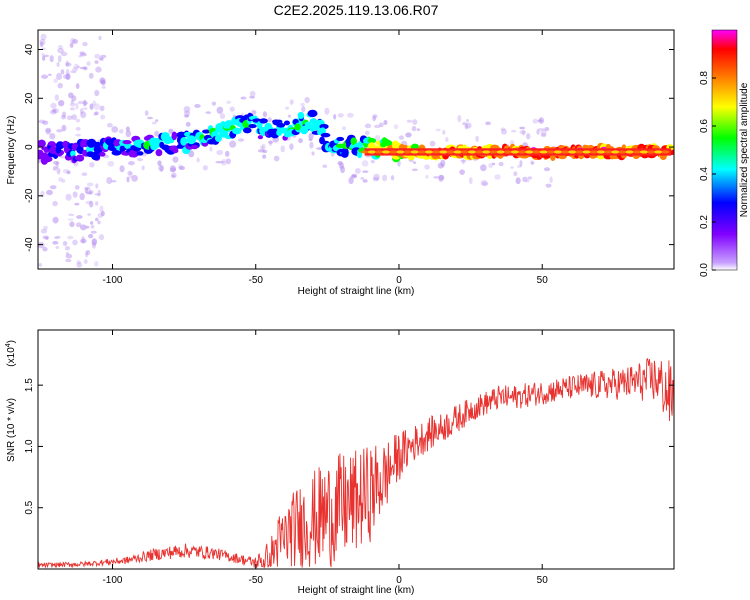  What do you see at coordinates (704, 174) in the screenshot?
I see `colorbar-tick-label: 0.4` at bounding box center [704, 174].